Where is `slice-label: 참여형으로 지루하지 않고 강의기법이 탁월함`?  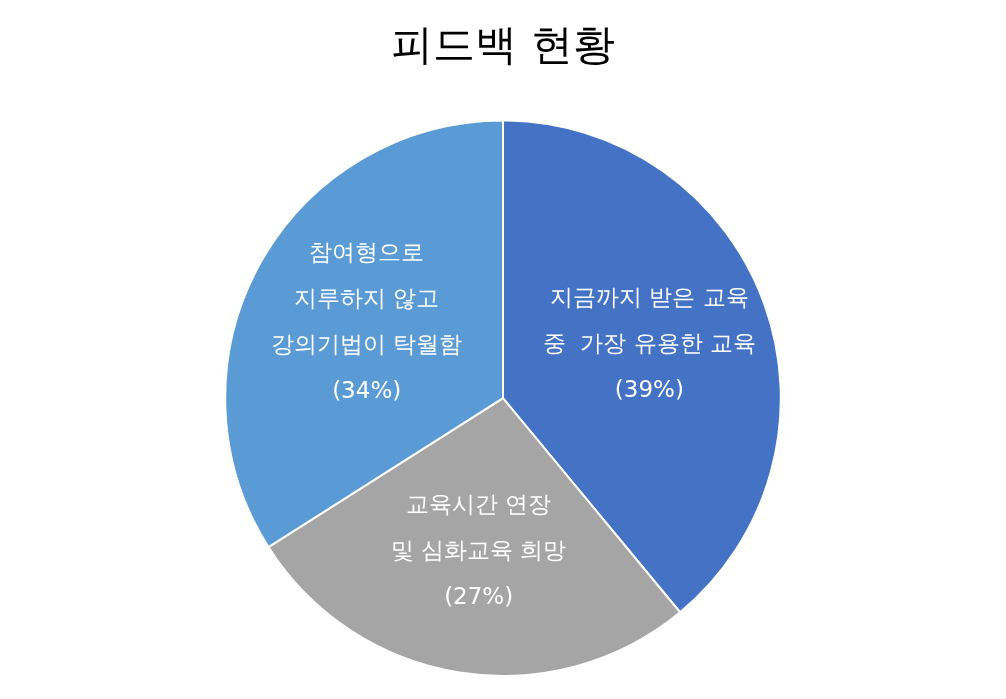 slice-label: 참여형으로 지루하지 않고 강의기법이 탁월함 is located at coordinates (367, 298).